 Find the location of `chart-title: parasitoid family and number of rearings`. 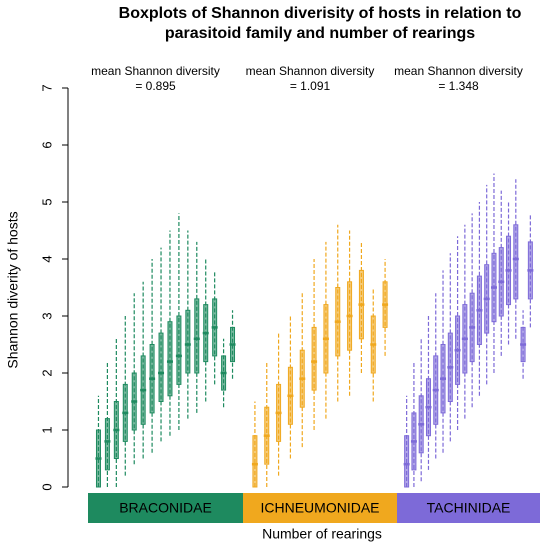

chart-title: parasitoid family and number of rearings is located at coordinates (320, 33).